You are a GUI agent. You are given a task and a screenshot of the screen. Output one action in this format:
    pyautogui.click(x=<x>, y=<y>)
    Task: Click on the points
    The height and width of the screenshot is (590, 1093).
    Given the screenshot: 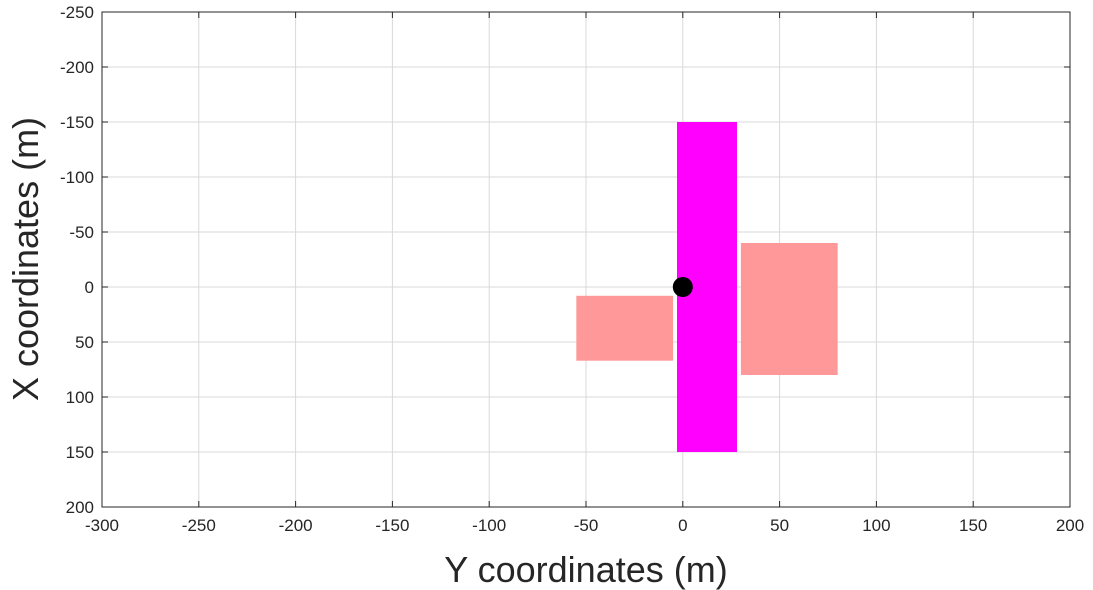 What is the action you would take?
    pyautogui.click(x=682, y=287)
    